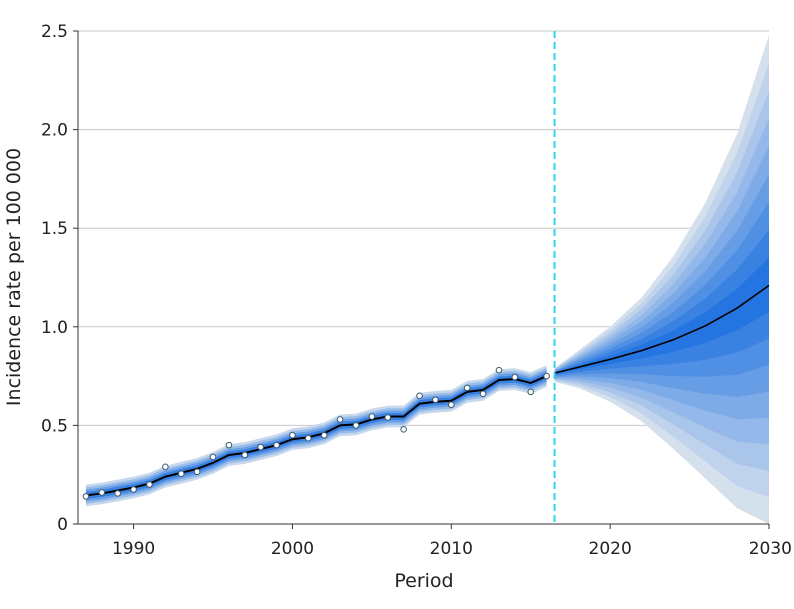 Image resolution: width=794 pixels, height=609 pixels. Describe the element at coordinates (419, 396) in the screenshot. I see `observed-point-2008` at that location.